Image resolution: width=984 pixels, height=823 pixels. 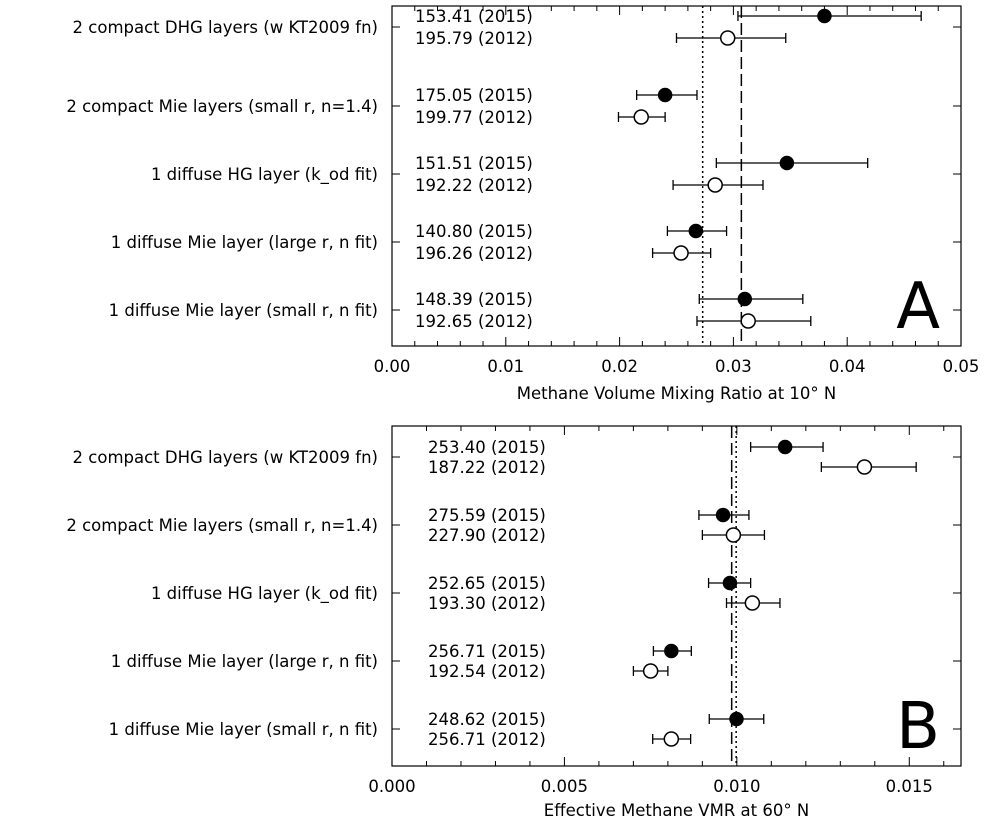 I want to click on data-annotation: 148.39 (2015), so click(x=474, y=299).